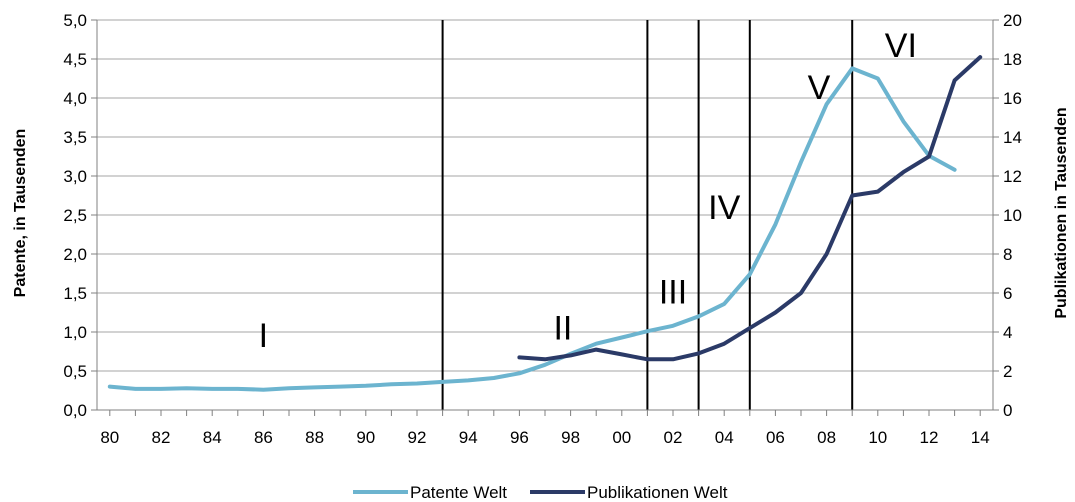  Describe the element at coordinates (161, 437) in the screenshot. I see `x-tick-label: 82` at that location.